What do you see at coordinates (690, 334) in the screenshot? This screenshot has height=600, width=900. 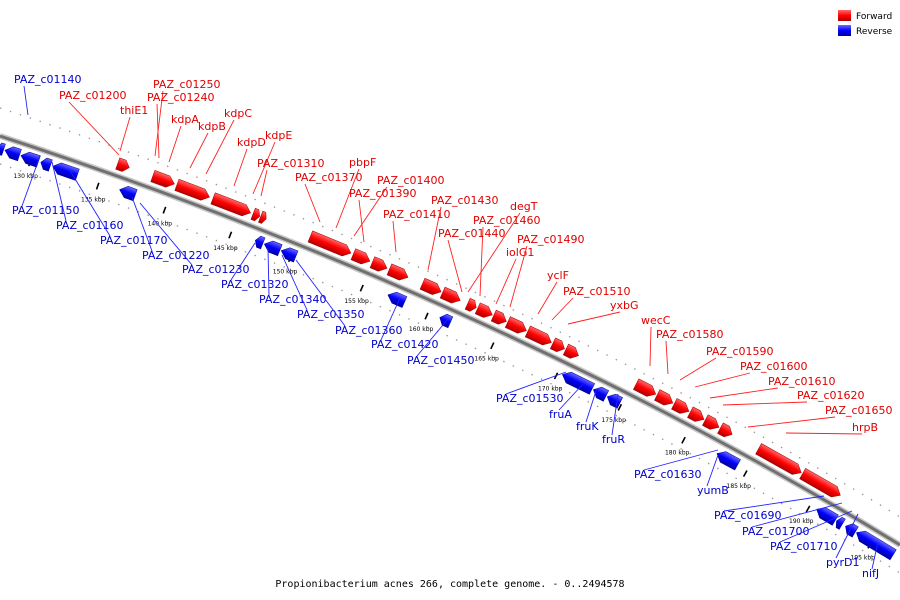 I see `forward-gene-label-paz-c01580: PAZ_c01580` at bounding box center [690, 334].